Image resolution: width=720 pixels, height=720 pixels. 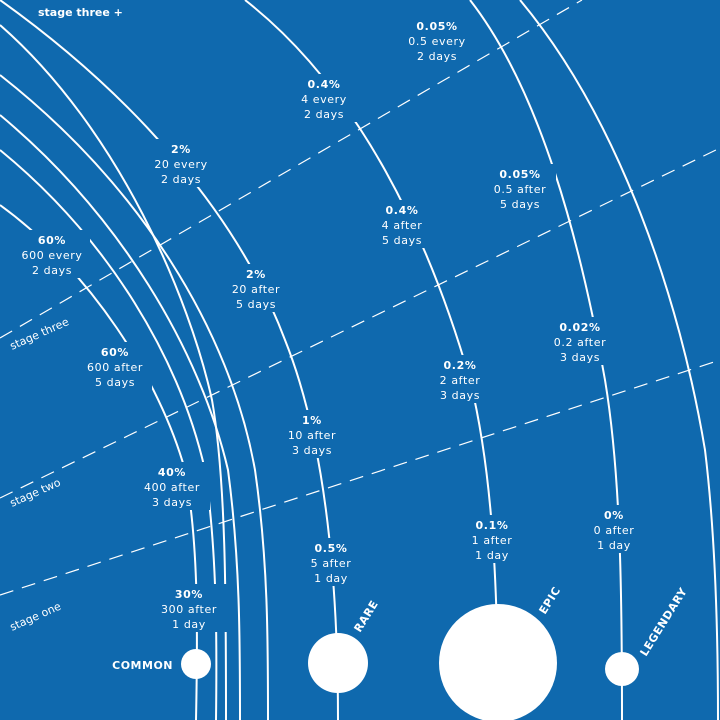 What do you see at coordinates (550, 600) in the screenshot?
I see `rarity-label-epic: EPIC` at bounding box center [550, 600].